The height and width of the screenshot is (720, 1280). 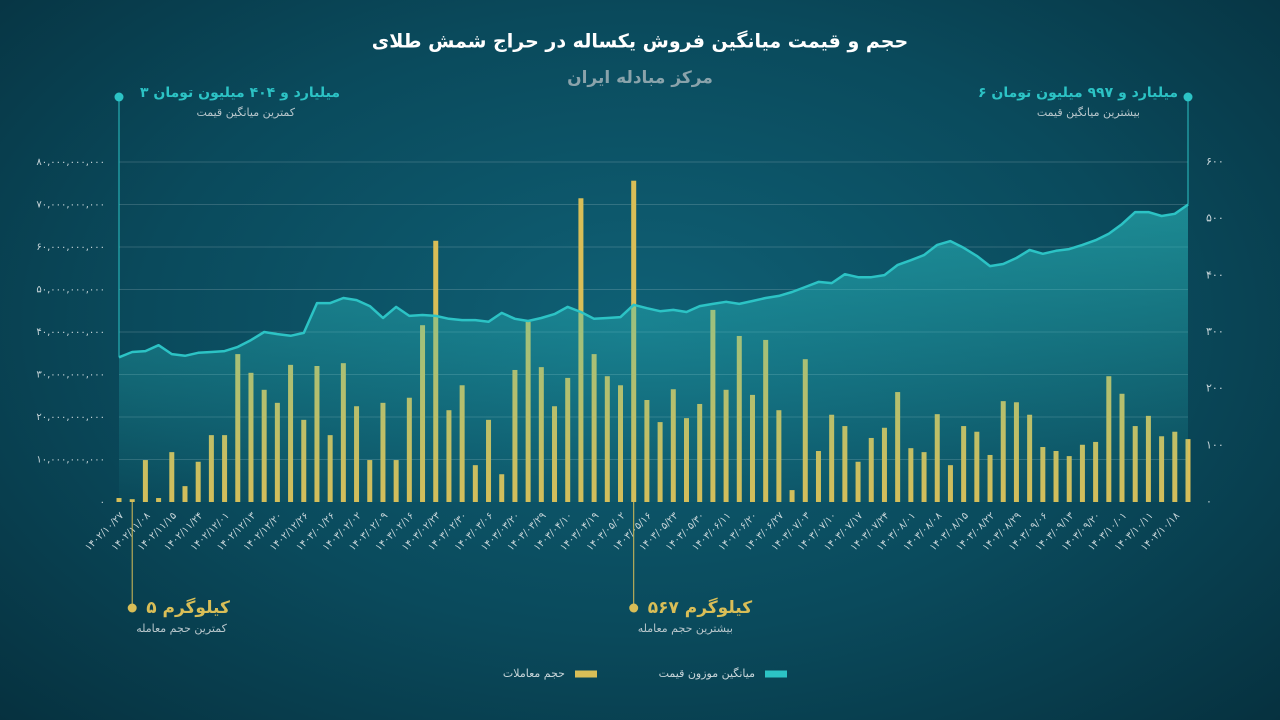 I want to click on y-tick-label: ۳۰,۰۰۰,۰۰۰,۰۰۰, so click(x=70, y=375).